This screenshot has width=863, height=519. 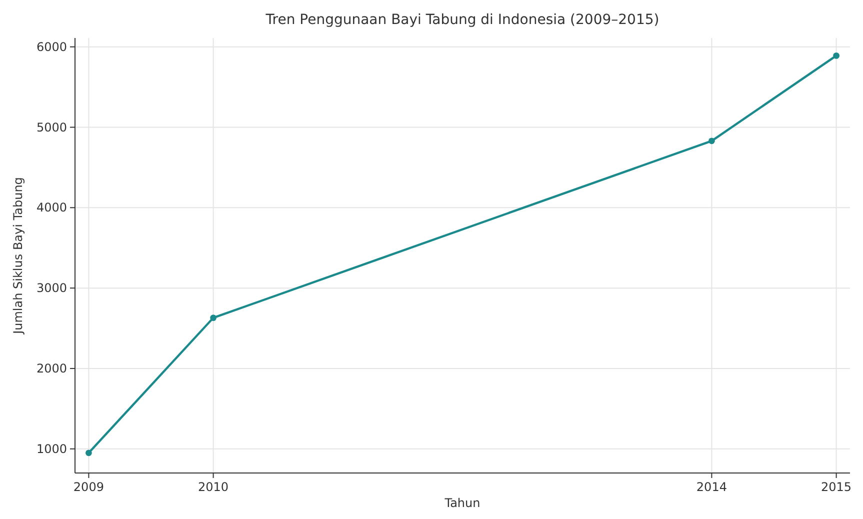 I want to click on y-tick-label: 3000, so click(x=51, y=288).